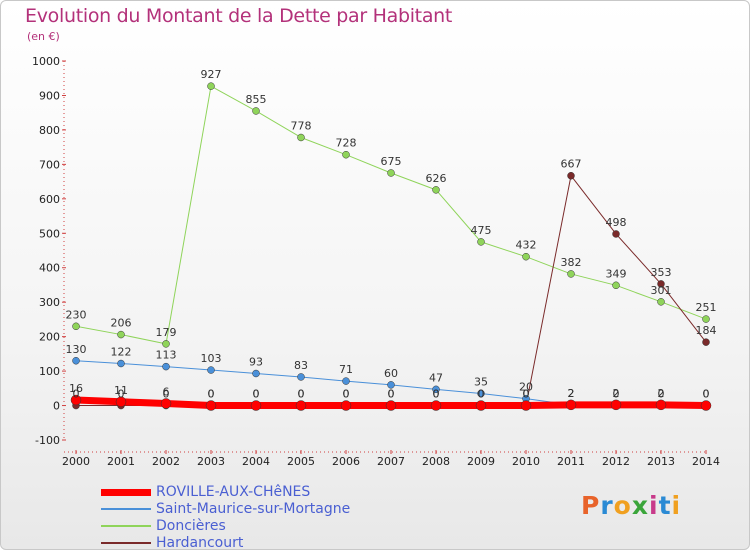 This screenshot has width=750, height=550. Describe the element at coordinates (436, 377) in the screenshot. I see `data-label: 47` at that location.